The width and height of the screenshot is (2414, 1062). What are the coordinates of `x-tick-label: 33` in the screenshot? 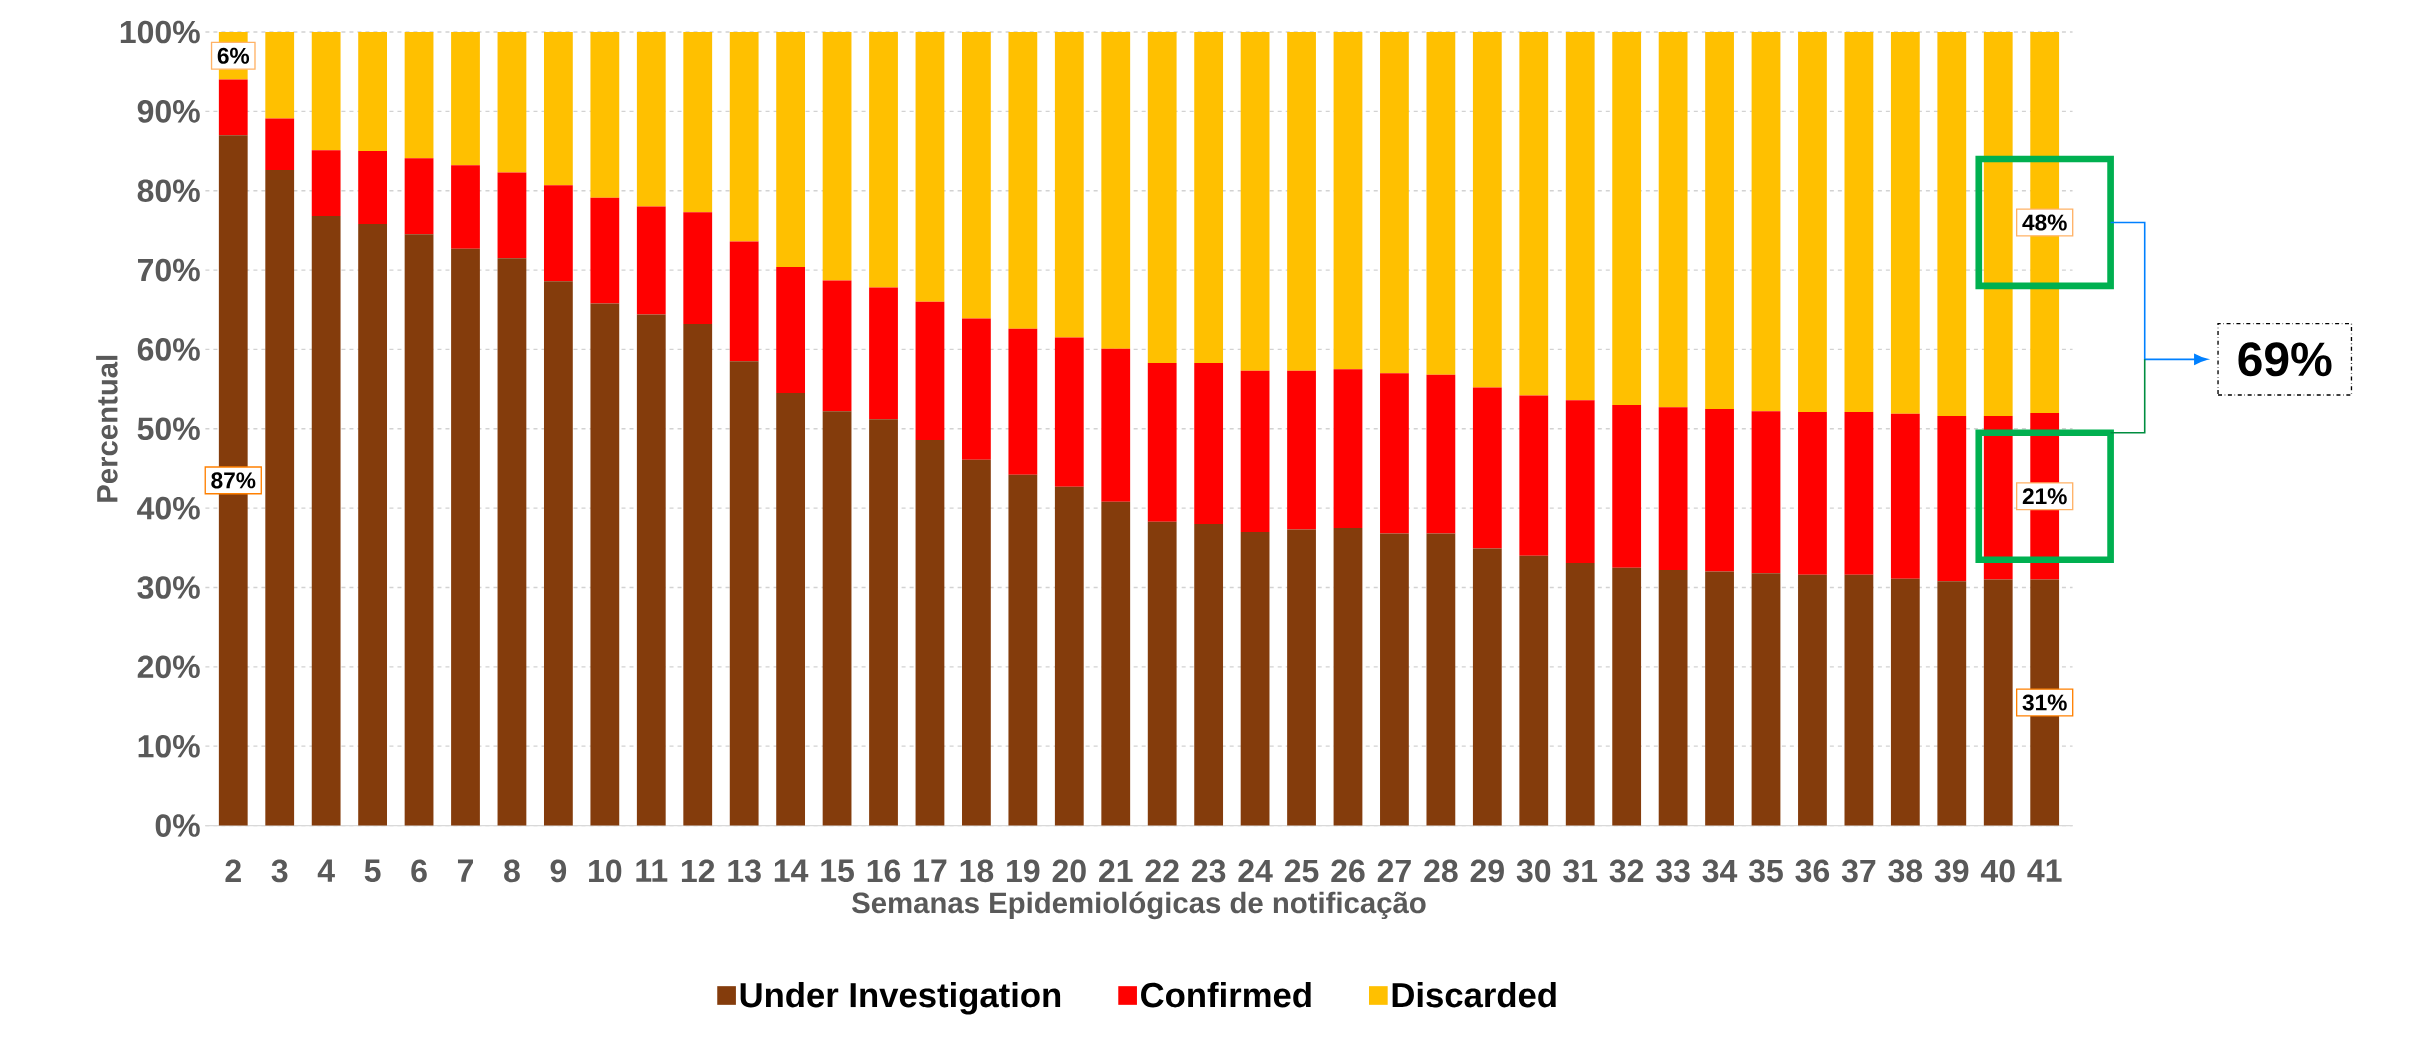 It's located at (1673, 871).